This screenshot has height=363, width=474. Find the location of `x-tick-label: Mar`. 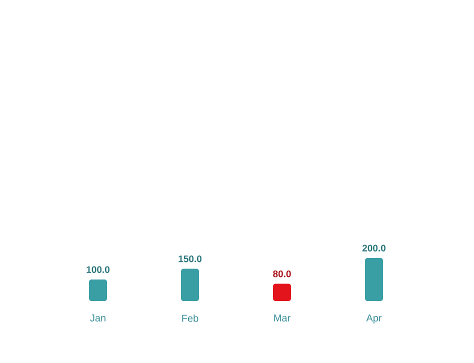

x-tick-label: Mar is located at coordinates (282, 318).